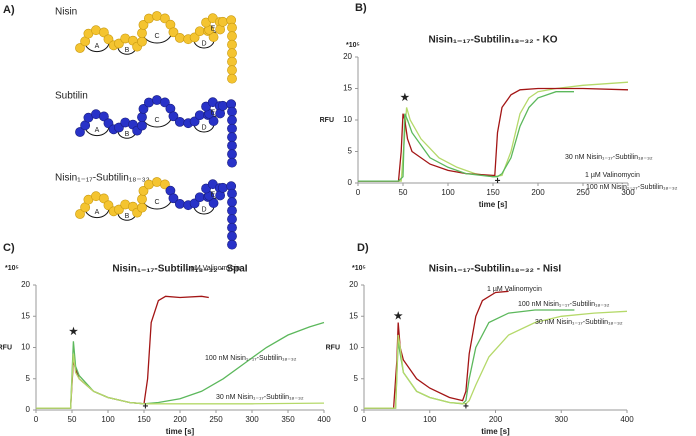 The height and width of the screenshot is (436, 696). What do you see at coordinates (495, 269) in the screenshot?
I see `chart-title: Nisin₁₋₁₇-Subtilin₁₈₋₃₂ - NisI` at bounding box center [495, 269].